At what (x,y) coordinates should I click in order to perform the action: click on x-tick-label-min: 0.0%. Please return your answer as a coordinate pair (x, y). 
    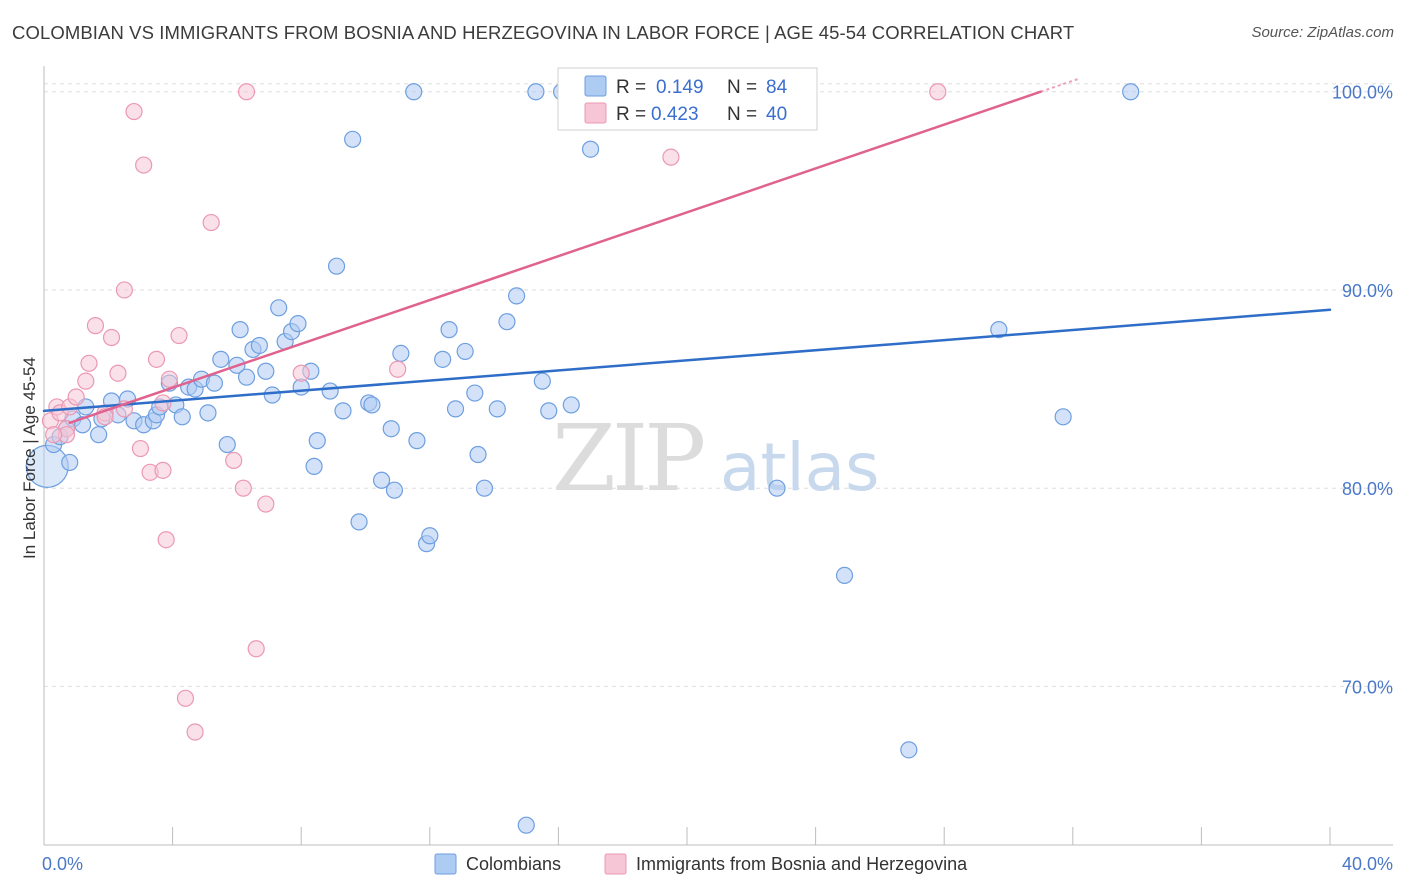
    Looking at the image, I should click on (62, 864).